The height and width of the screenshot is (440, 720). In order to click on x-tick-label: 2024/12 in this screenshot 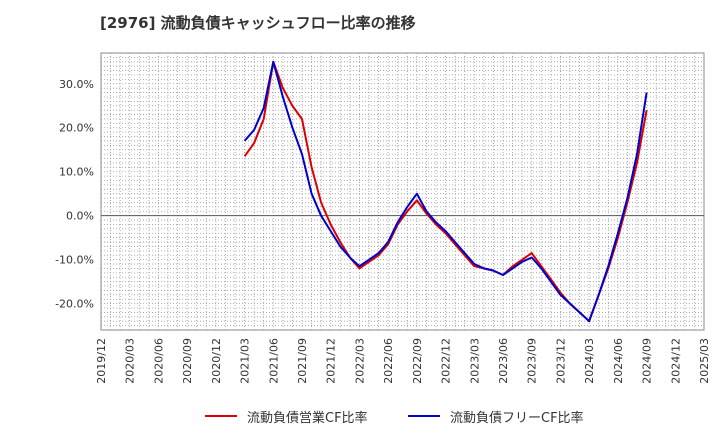, I will do `click(675, 361)`.